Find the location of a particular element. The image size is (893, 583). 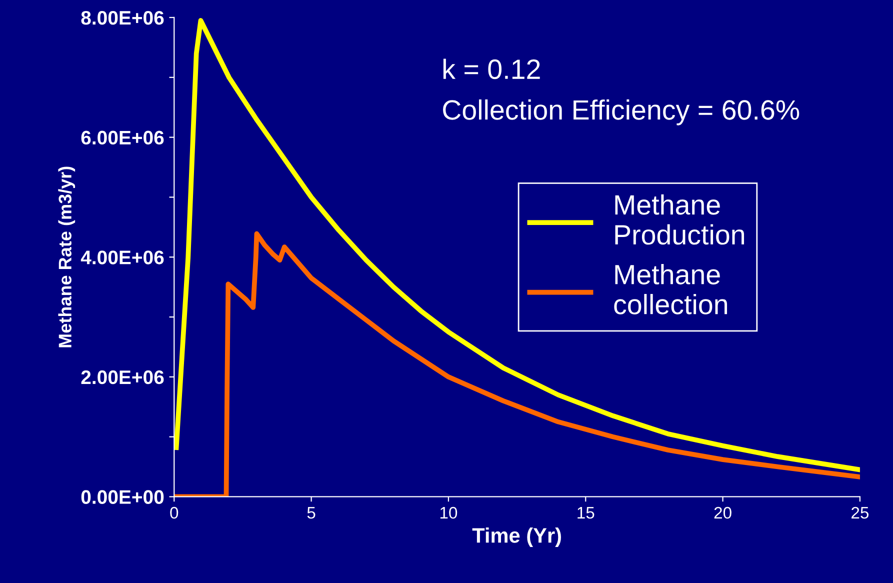

x-tick-label: 5 is located at coordinates (311, 513).